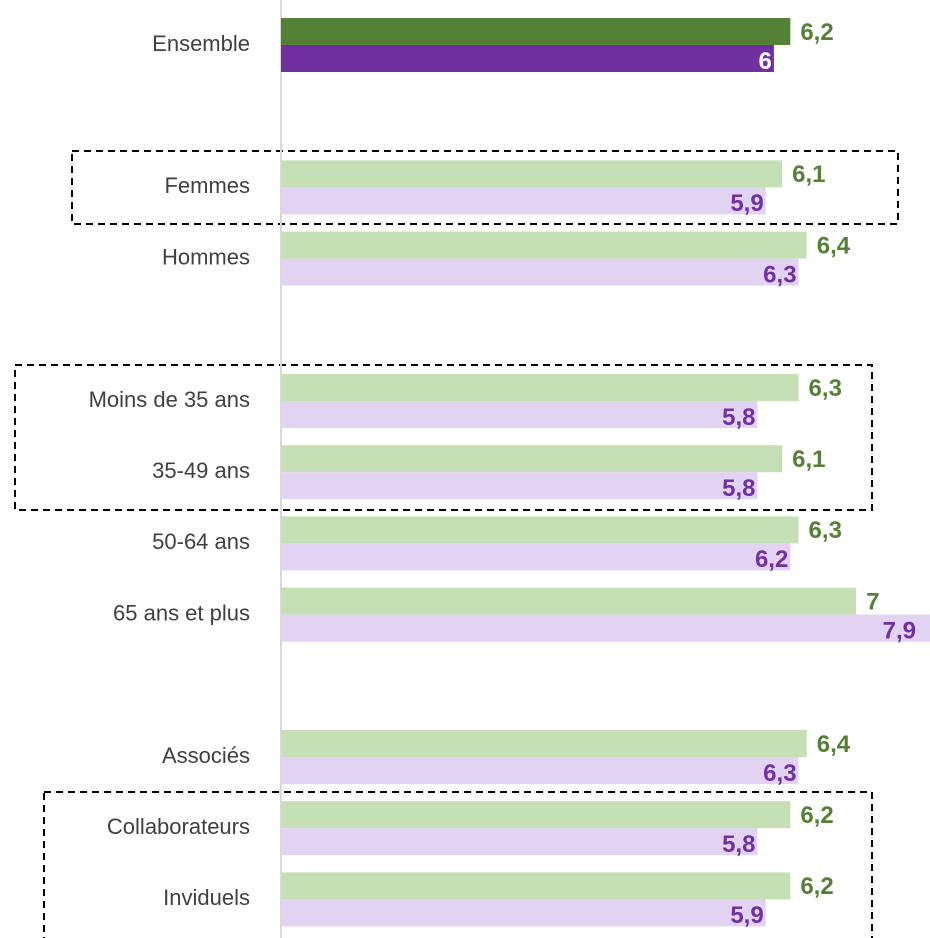  I want to click on category-label: 35-49 ans, so click(201, 470).